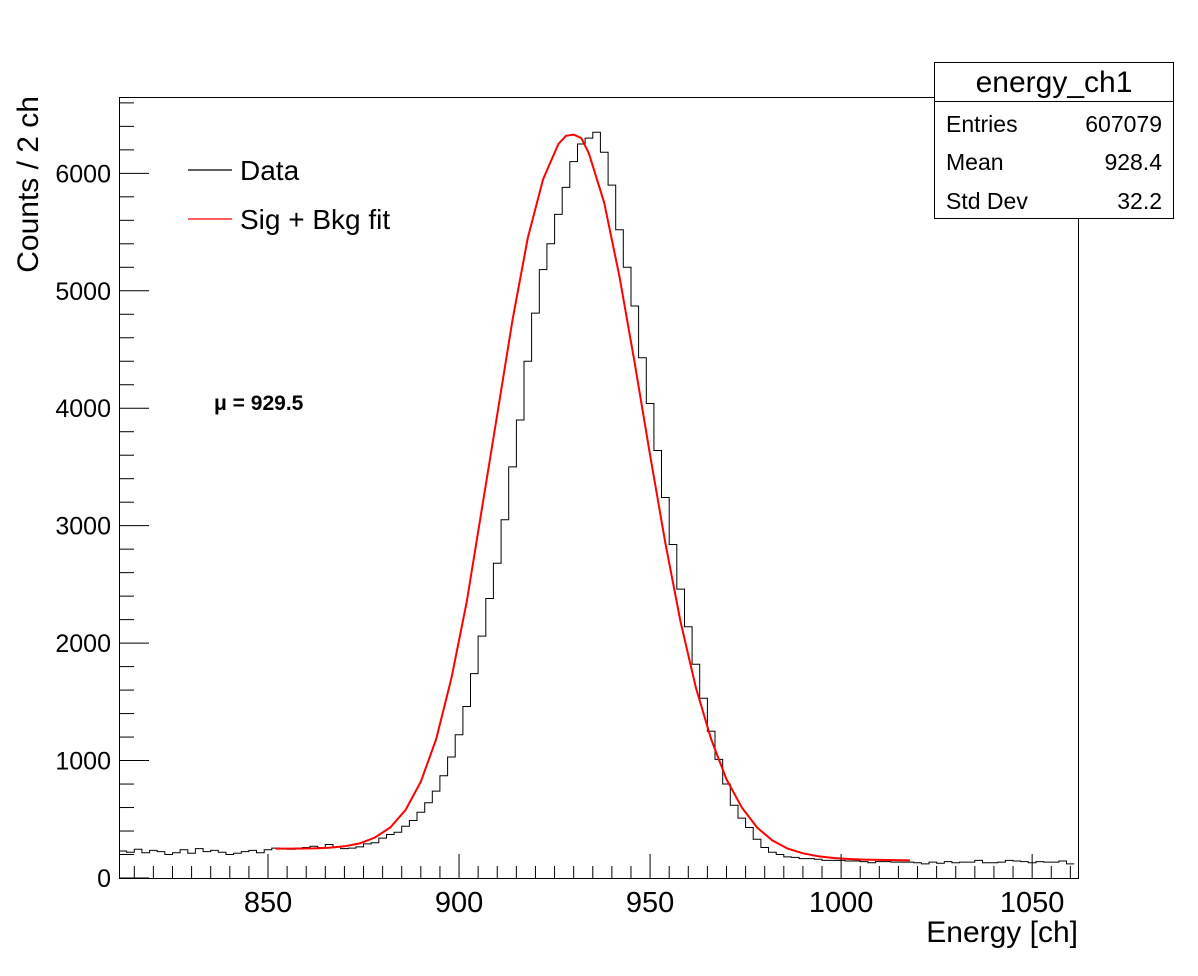 This screenshot has height=976, width=1198. Describe the element at coordinates (1123, 124) in the screenshot. I see `stats-entries-value: 607079` at that location.